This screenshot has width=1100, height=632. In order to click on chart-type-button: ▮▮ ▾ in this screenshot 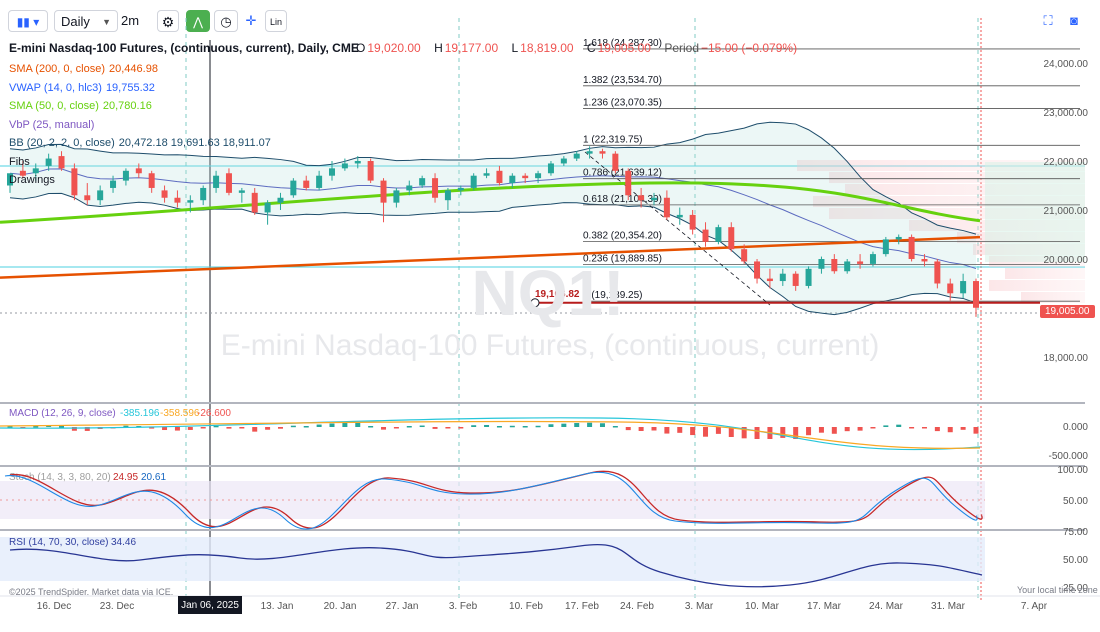, I will do `click(28, 21)`.